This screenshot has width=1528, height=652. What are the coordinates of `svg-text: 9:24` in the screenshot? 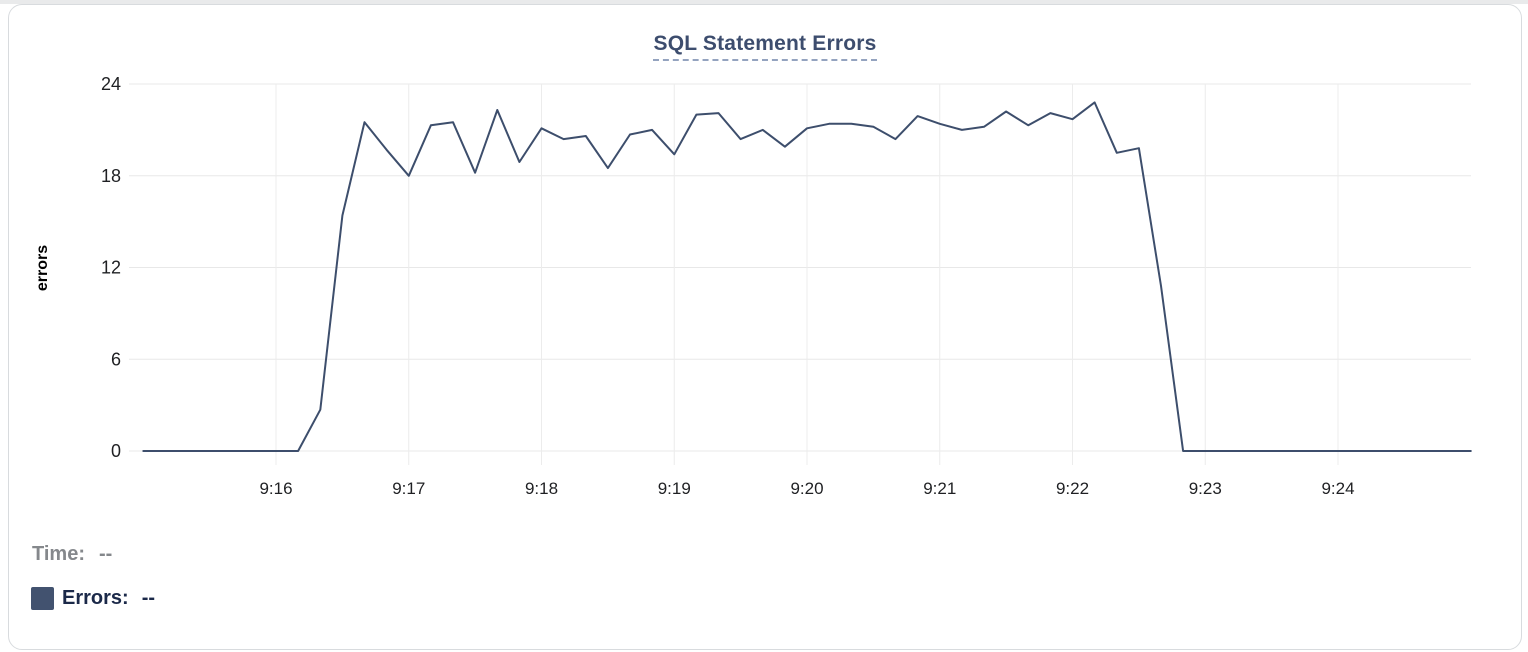 It's located at (1337, 488).